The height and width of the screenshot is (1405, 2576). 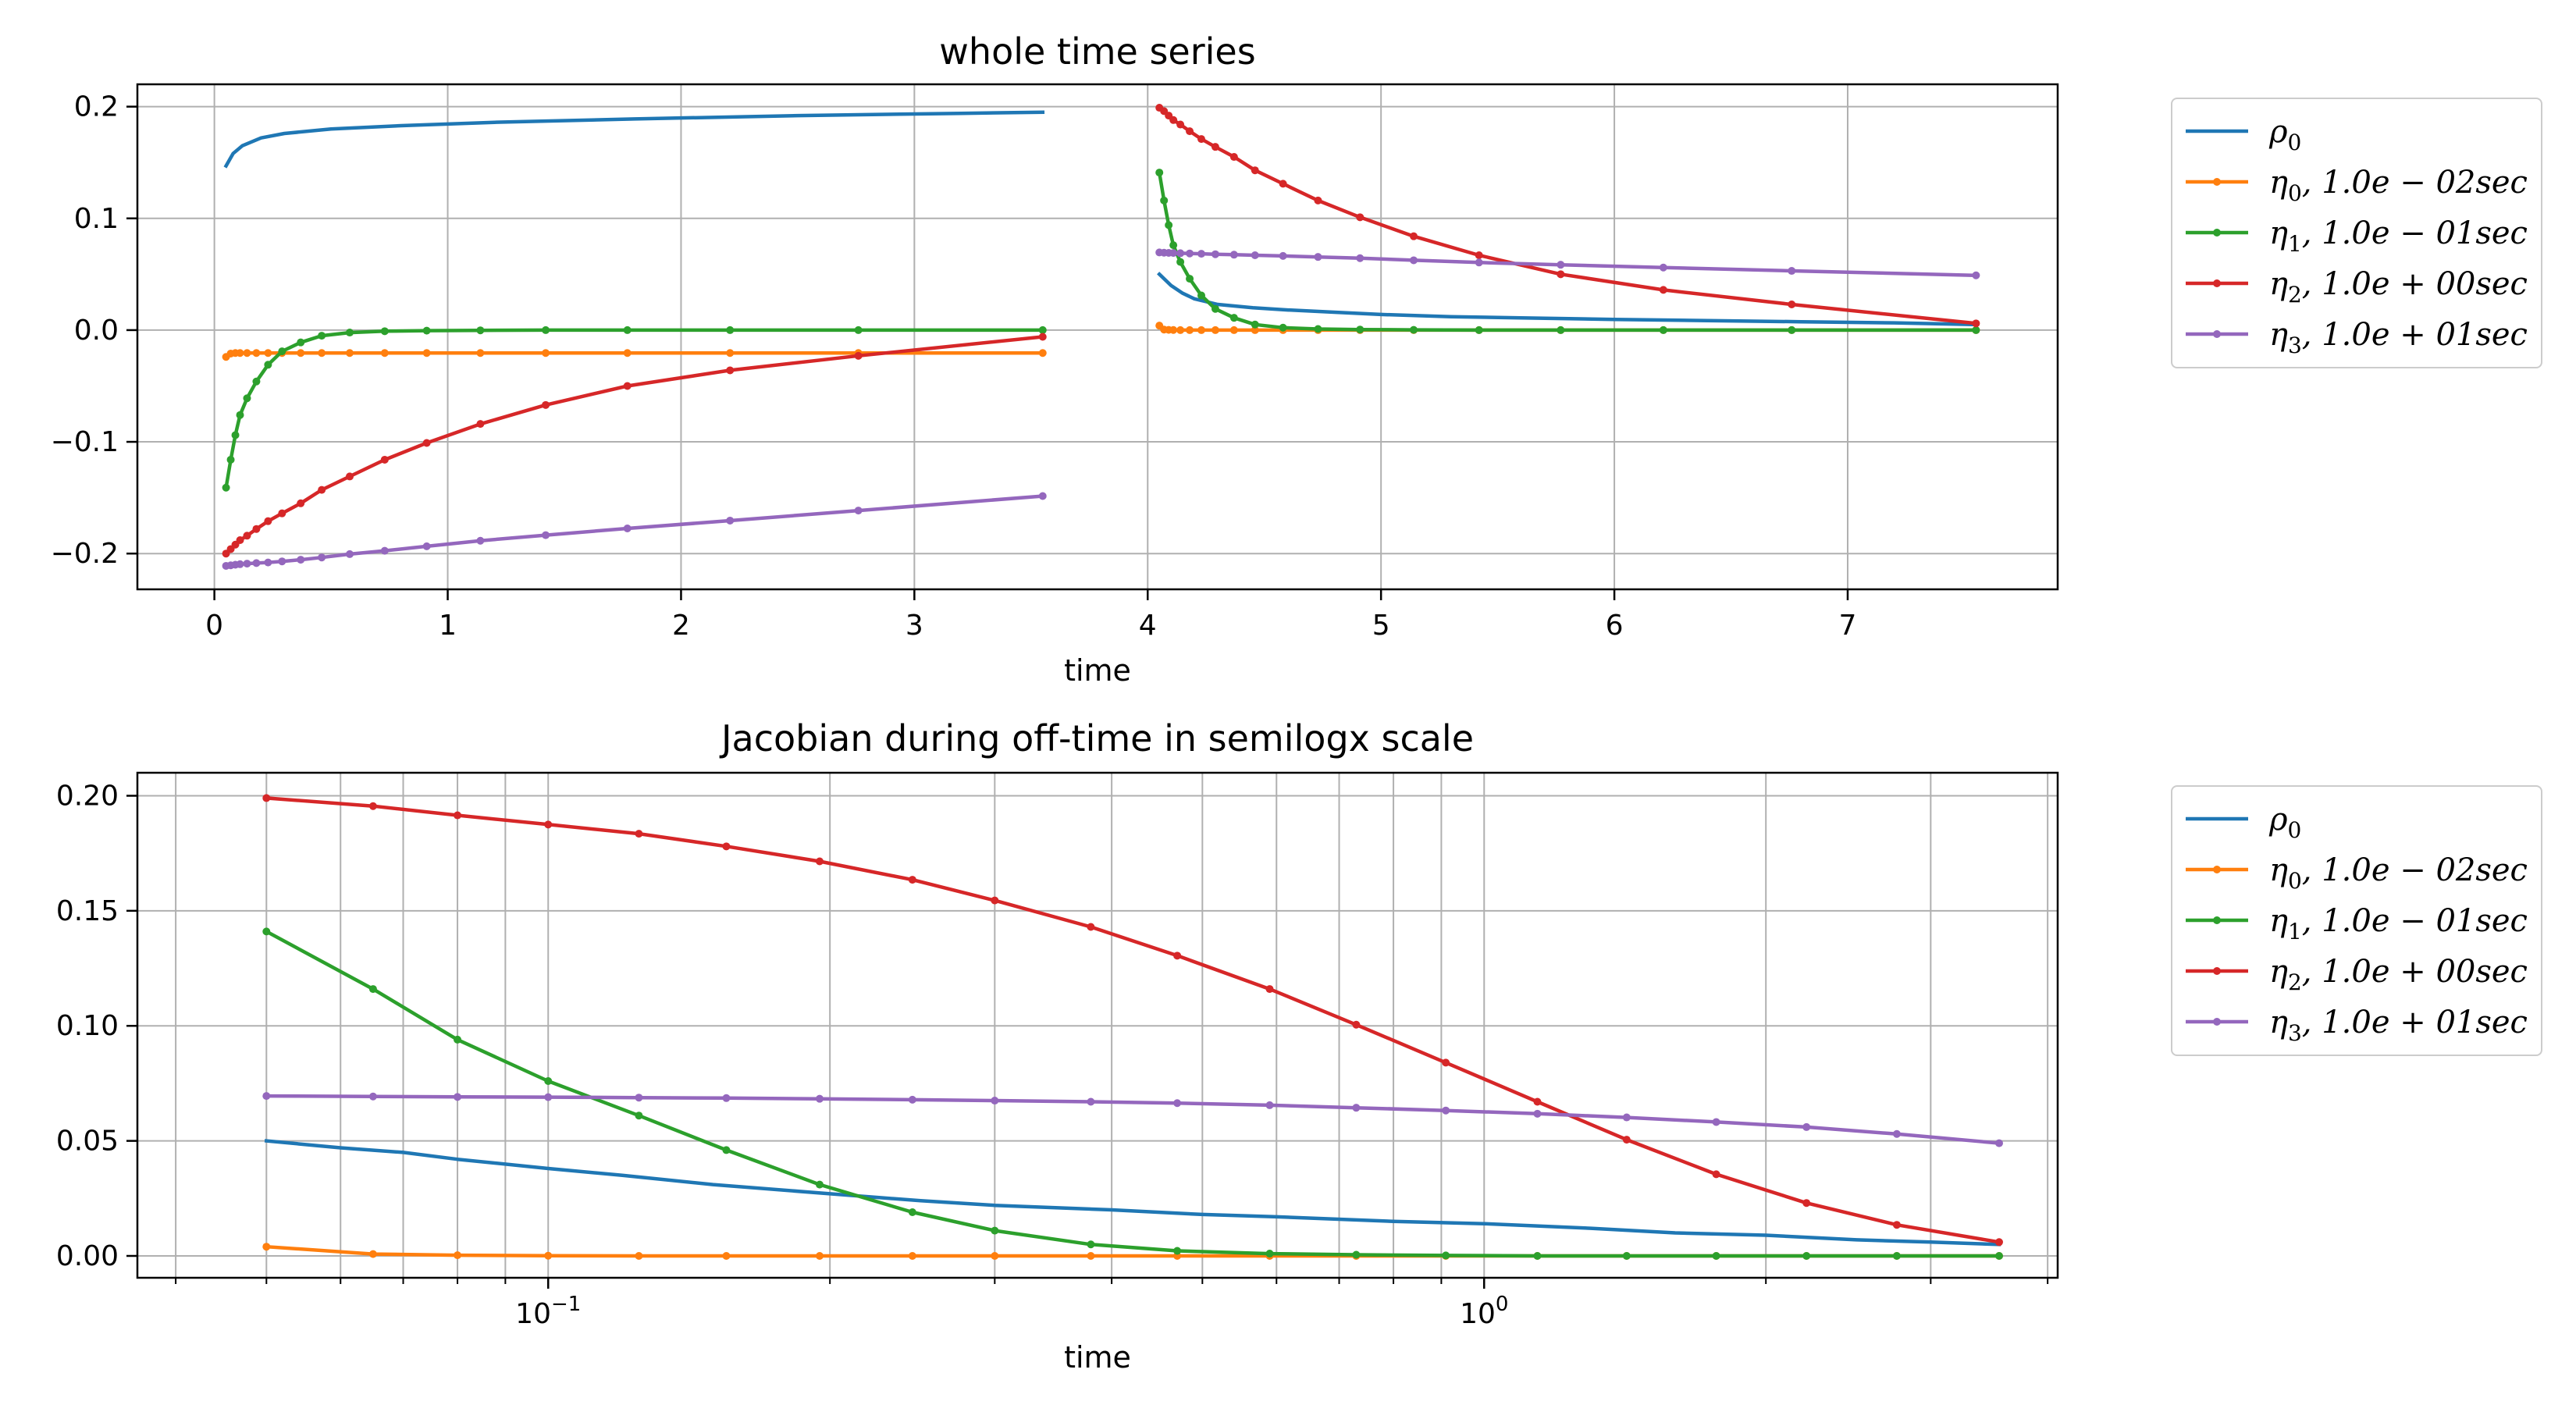 I want to click on y-tick-label: 0.20, so click(x=87, y=796).